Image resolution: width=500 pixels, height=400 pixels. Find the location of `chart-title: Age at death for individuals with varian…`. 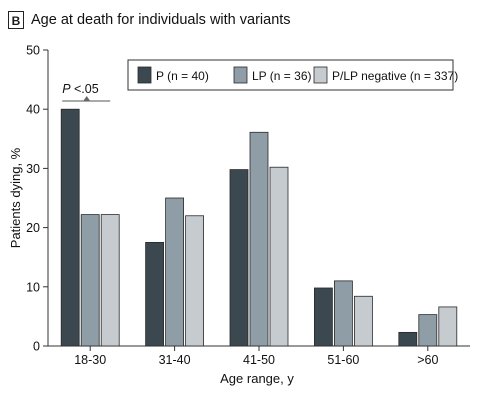

chart-title: Age at death for individuals with varian… is located at coordinates (161, 20).